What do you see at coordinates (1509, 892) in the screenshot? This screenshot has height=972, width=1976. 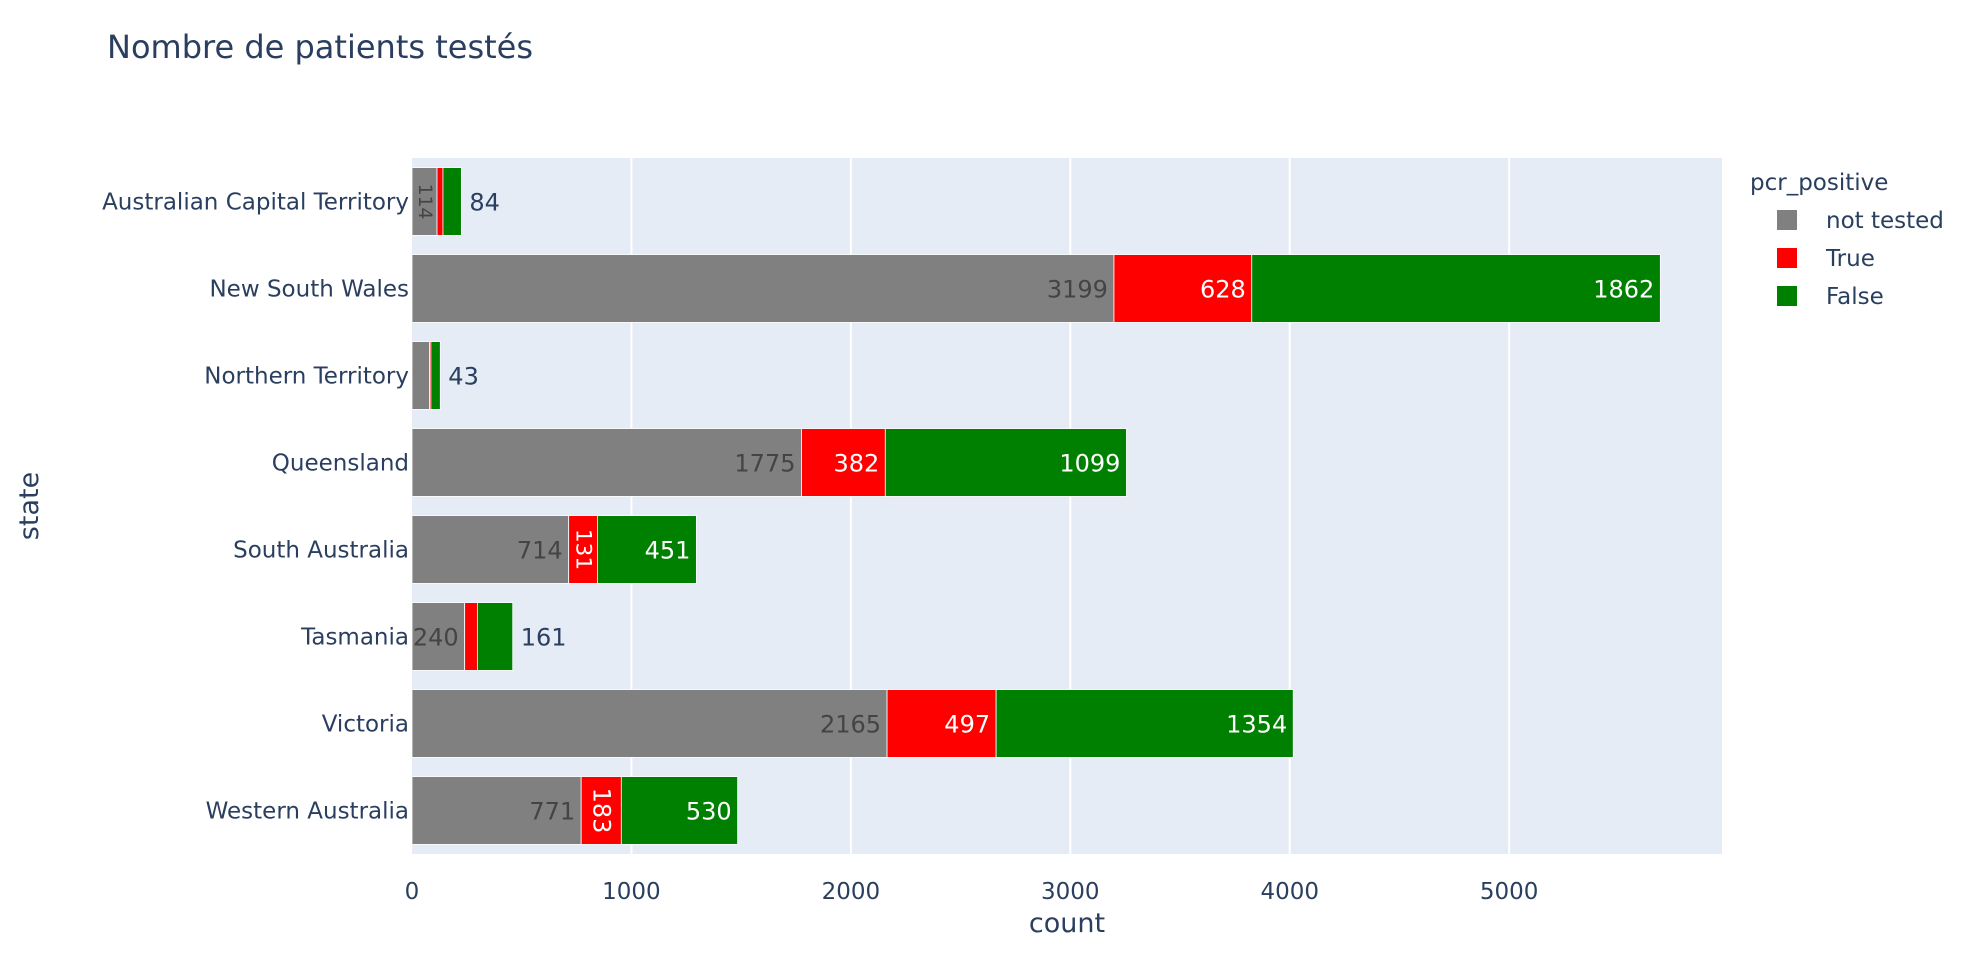 I see `x-tick-label: 5000` at bounding box center [1509, 892].